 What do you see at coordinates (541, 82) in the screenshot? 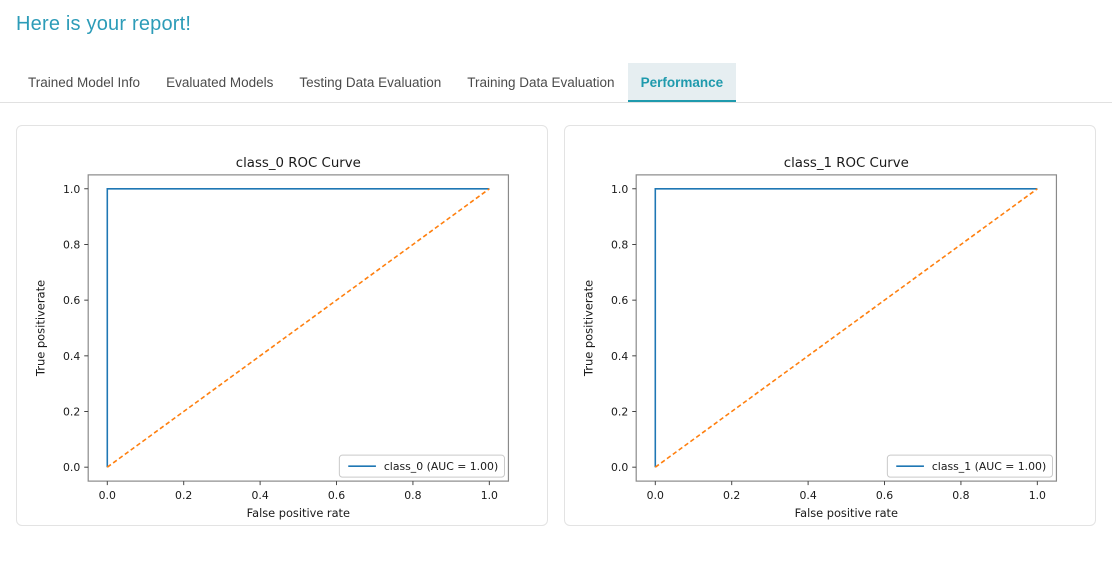
I see `tab-training-data-evaluation: Training Data Evaluation` at bounding box center [541, 82].